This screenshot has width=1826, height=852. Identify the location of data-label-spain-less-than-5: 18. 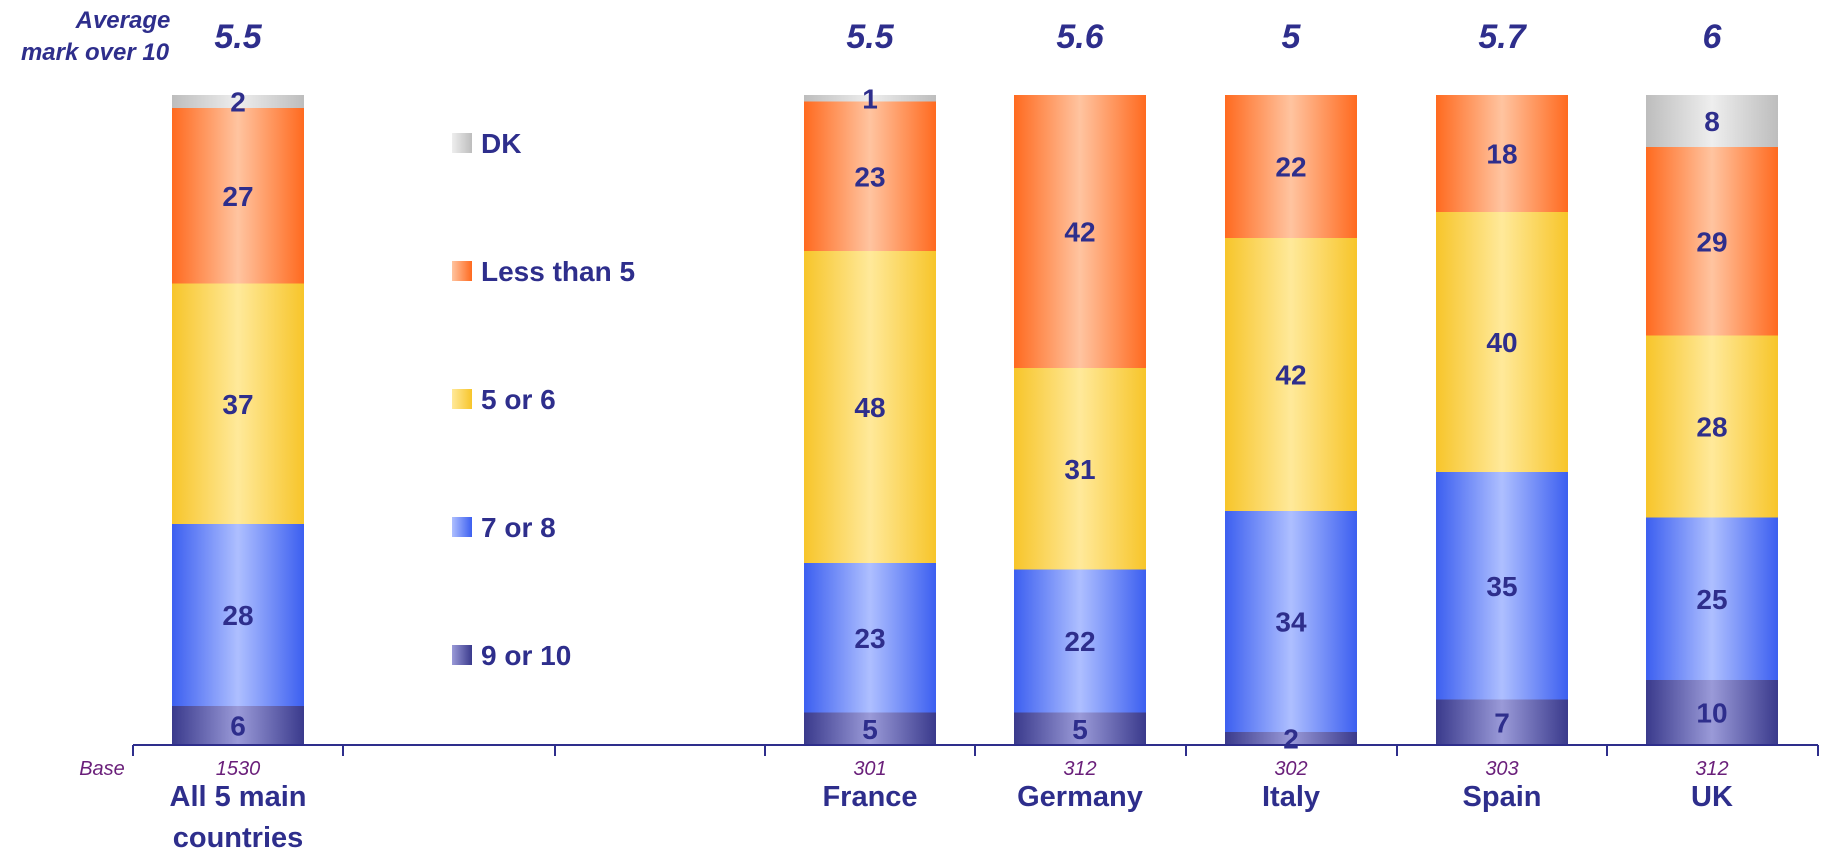
(1501, 154).